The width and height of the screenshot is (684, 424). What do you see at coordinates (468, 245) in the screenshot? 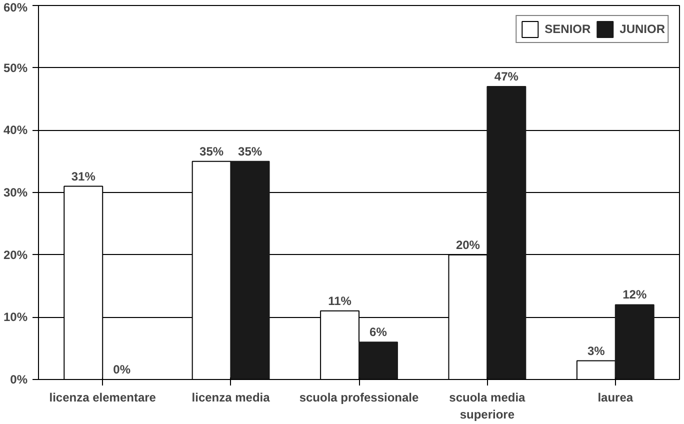
I see `data-label: 20%` at bounding box center [468, 245].